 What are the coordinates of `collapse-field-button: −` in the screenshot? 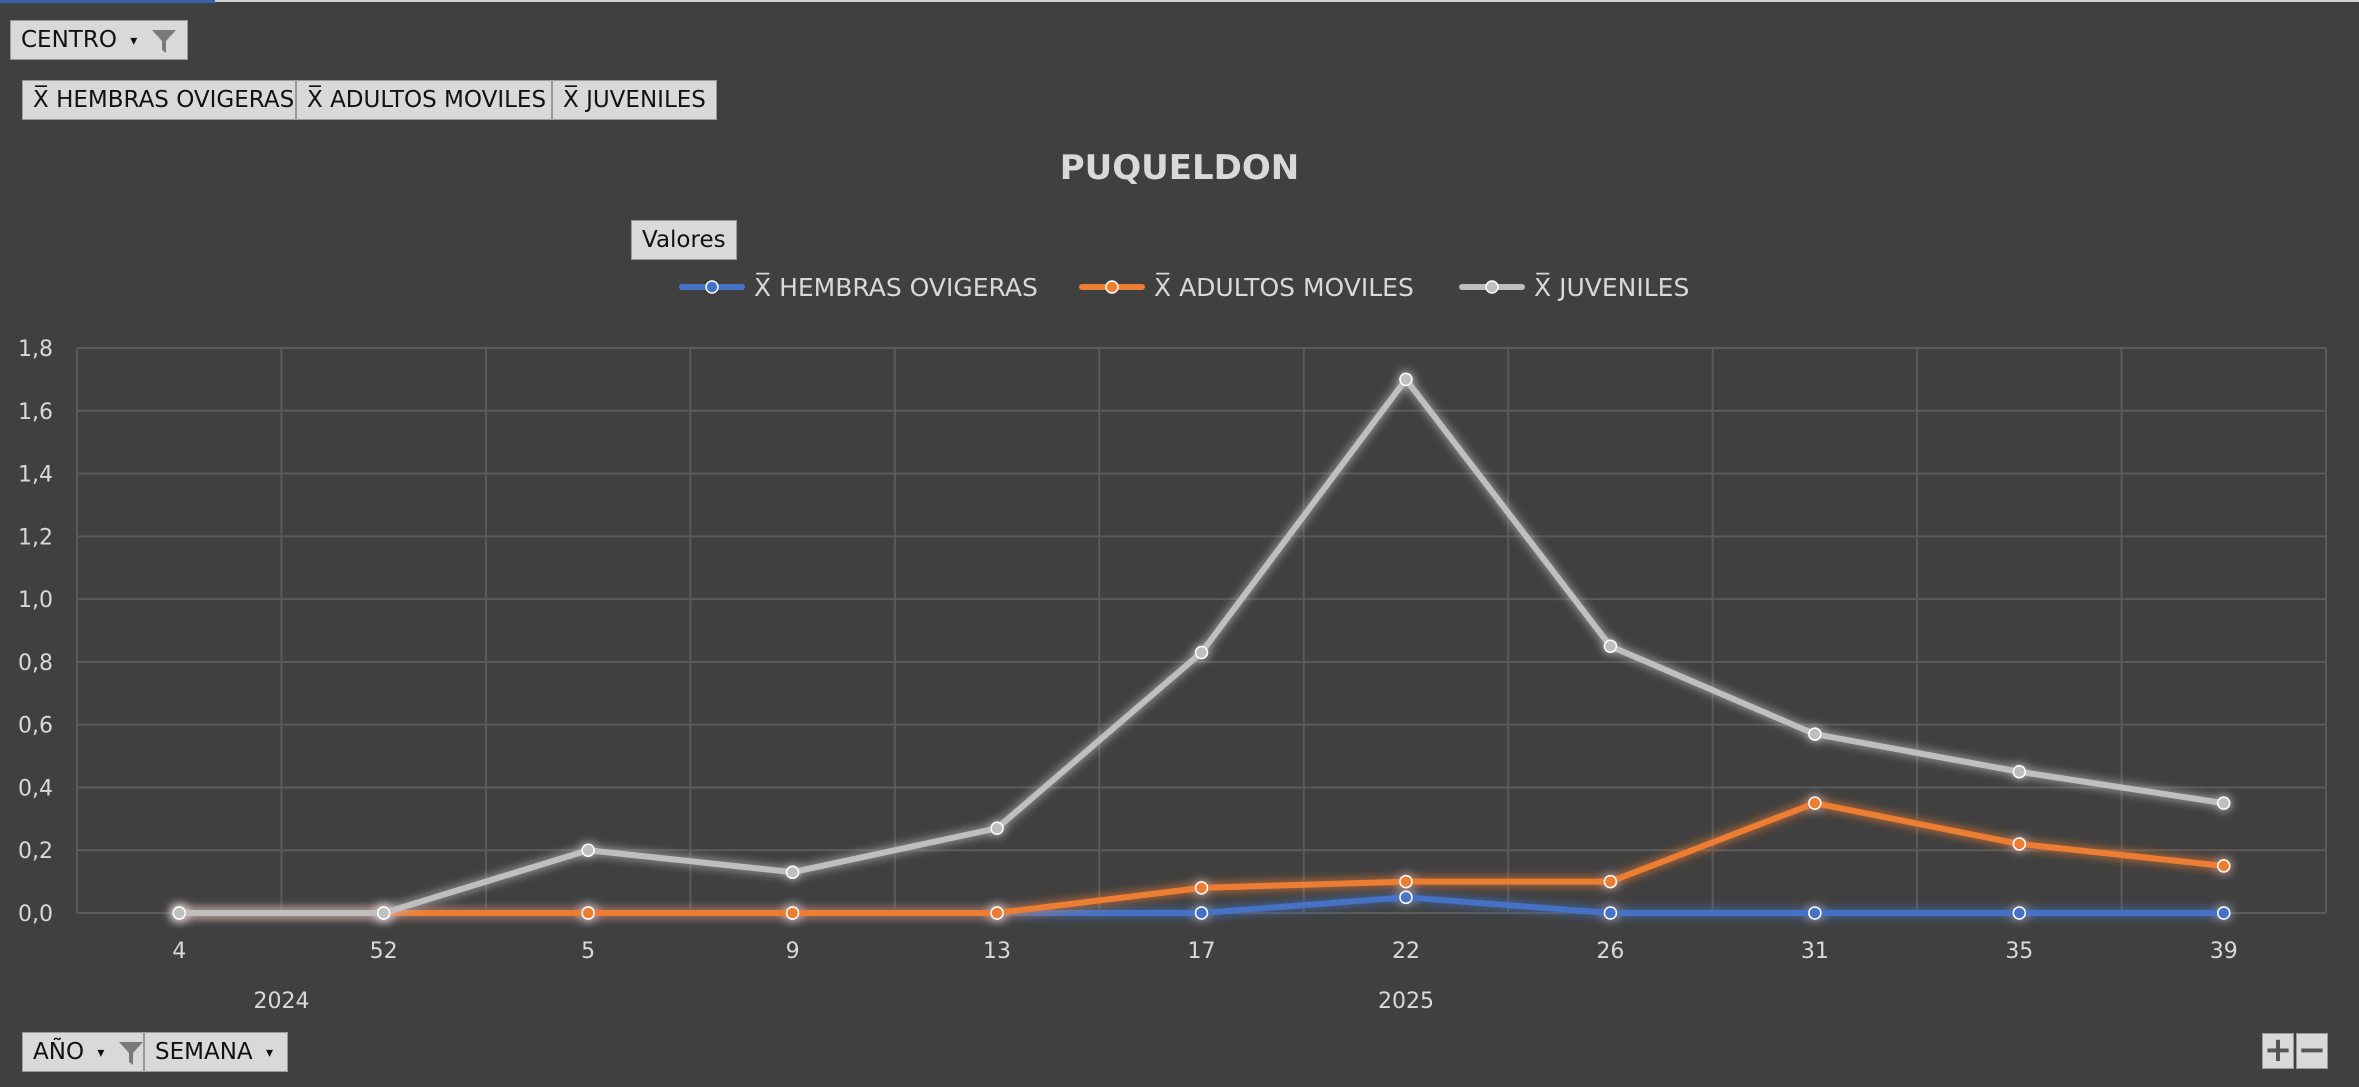 It's located at (2312, 1051).